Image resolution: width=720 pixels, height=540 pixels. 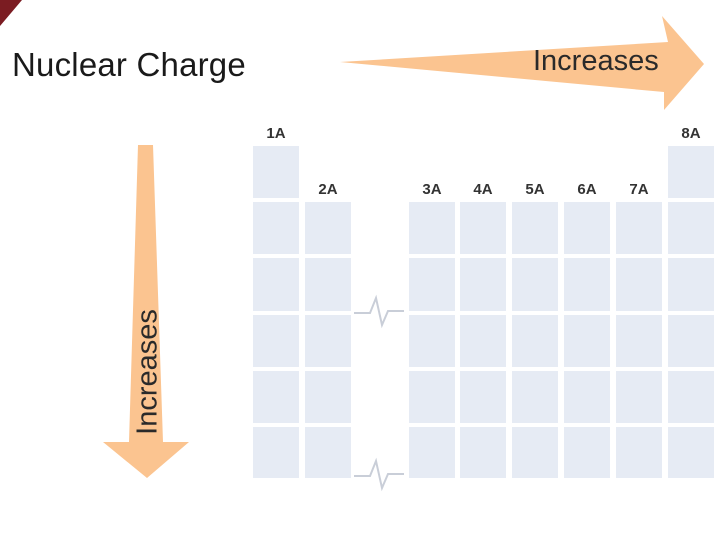 I want to click on vertical-increase-arrow, so click(x=146, y=311).